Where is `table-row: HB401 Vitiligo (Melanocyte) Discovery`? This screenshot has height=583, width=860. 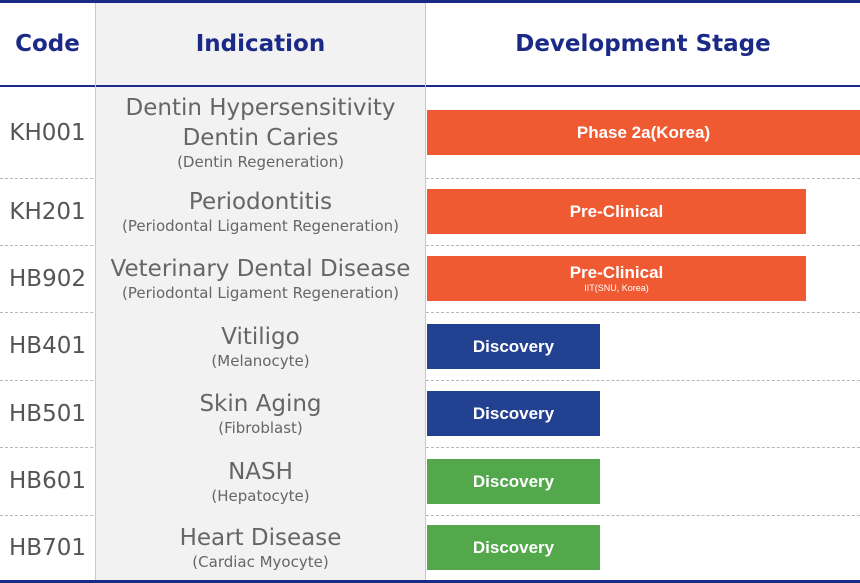
table-row: HB401 Vitiligo (Melanocyte) Discovery is located at coordinates (430, 346).